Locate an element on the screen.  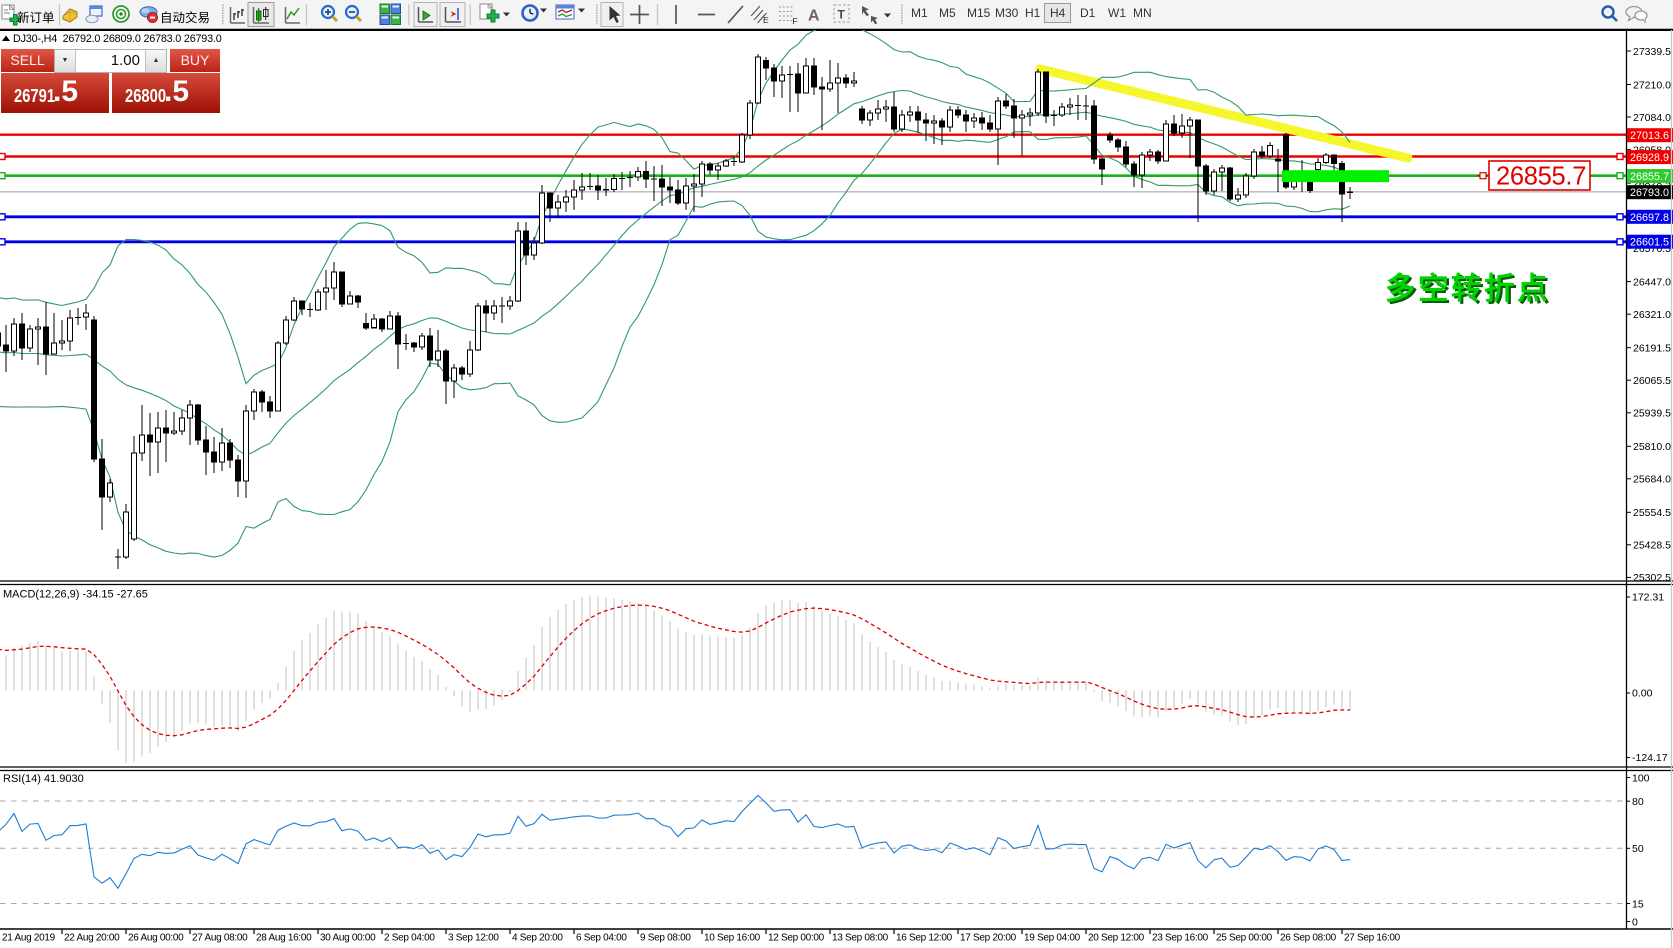
svg-text: 25 Sep 00:00 is located at coordinates (1244, 938).